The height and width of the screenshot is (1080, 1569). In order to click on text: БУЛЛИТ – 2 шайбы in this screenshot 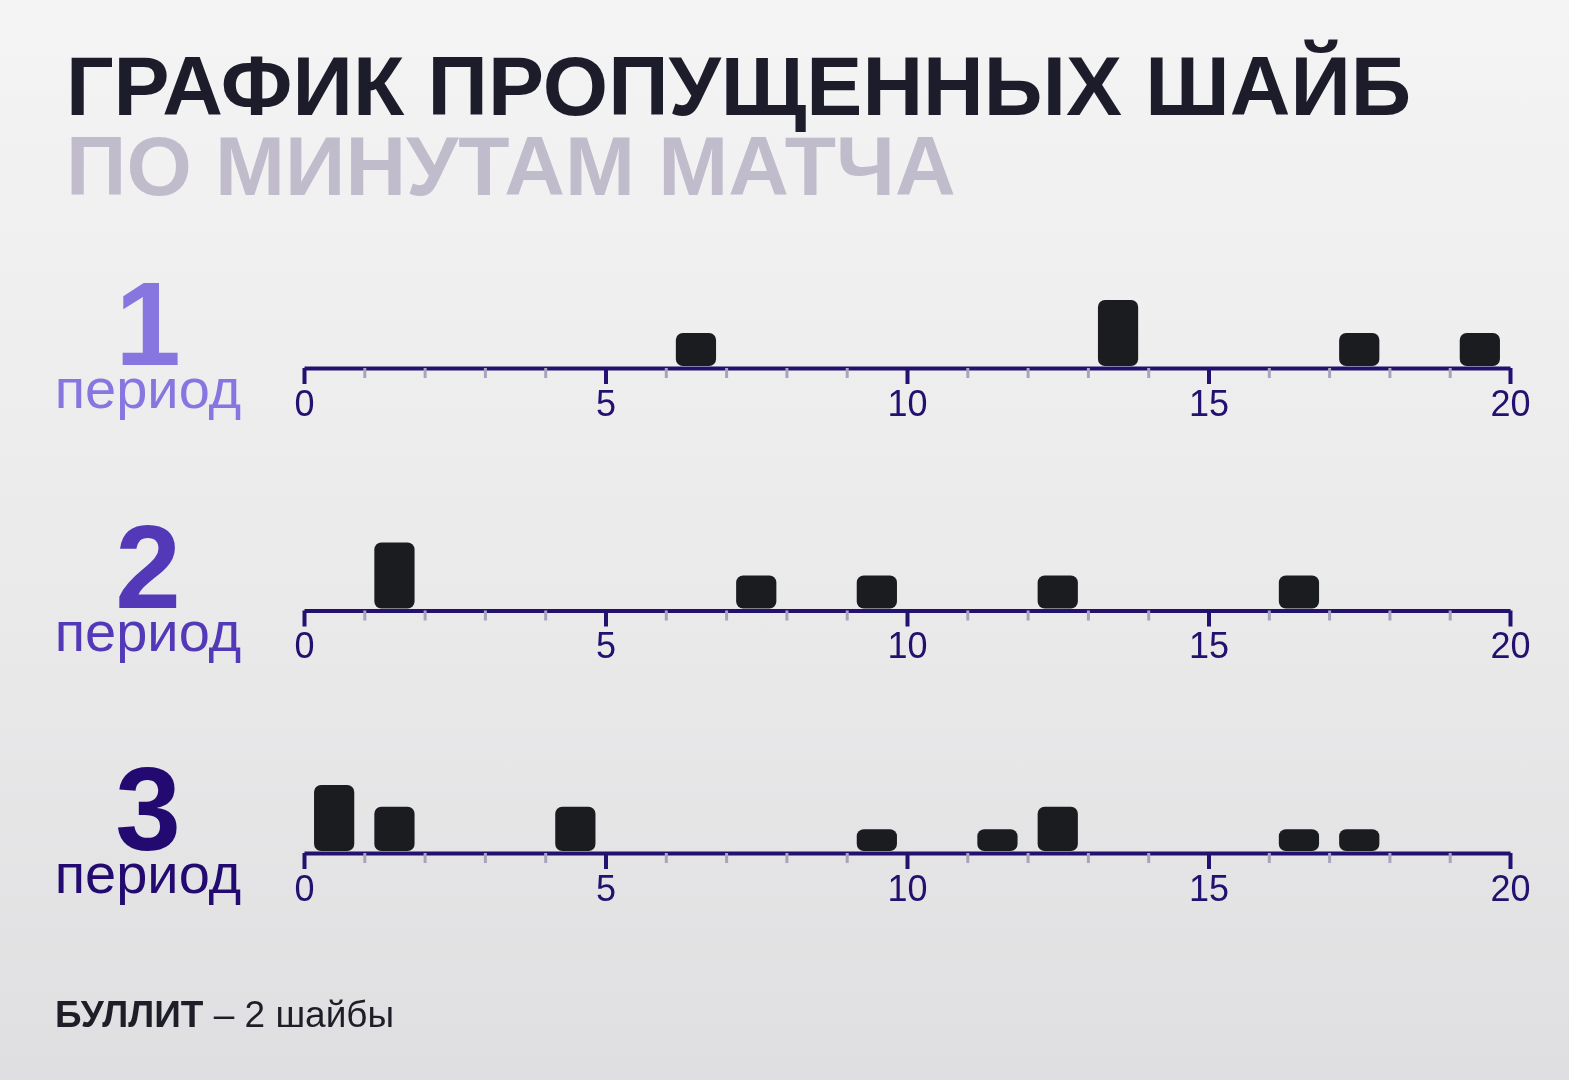, I will do `click(225, 1014)`.